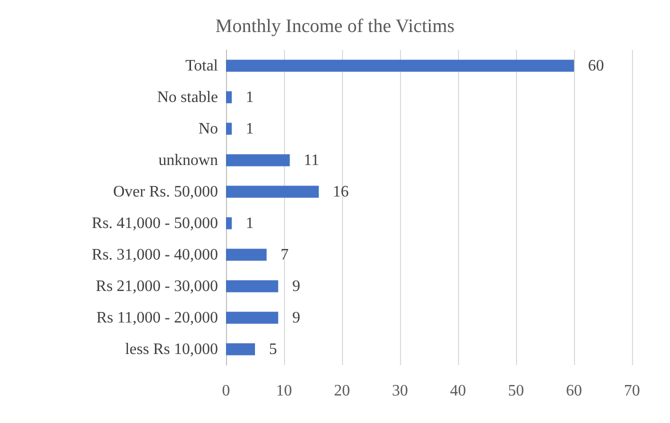 The image size is (670, 423). Describe the element at coordinates (187, 97) in the screenshot. I see `y-tick-label: No stable` at that location.